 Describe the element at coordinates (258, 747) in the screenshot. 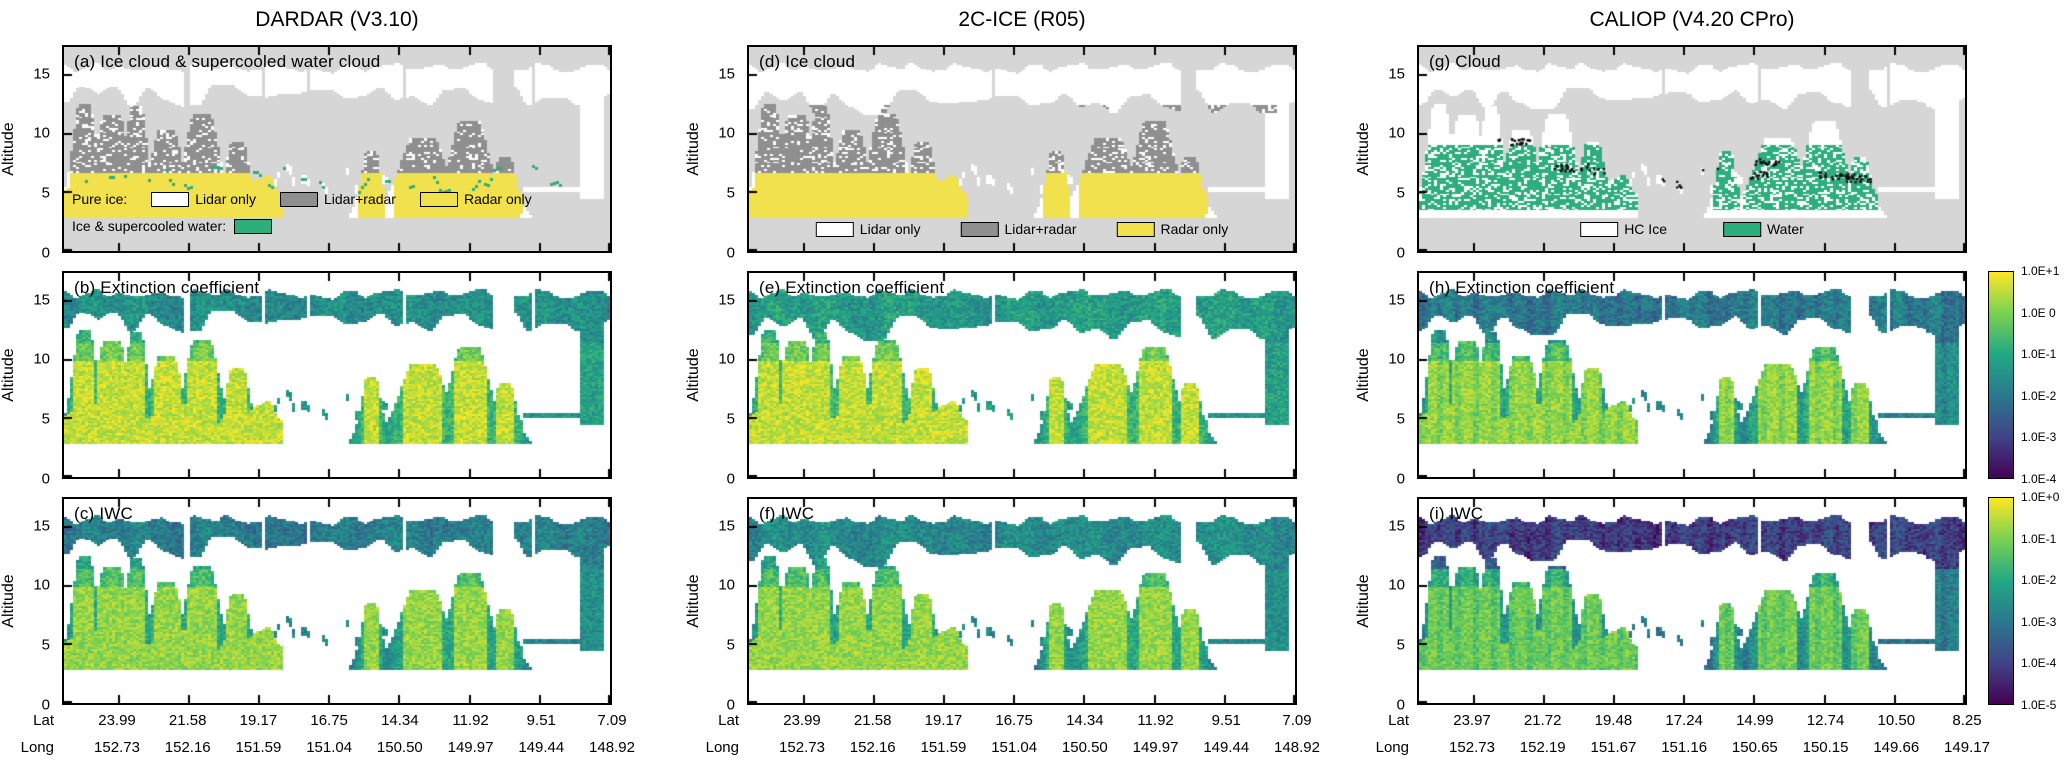

I see `x-tick-label: 151.59` at that location.